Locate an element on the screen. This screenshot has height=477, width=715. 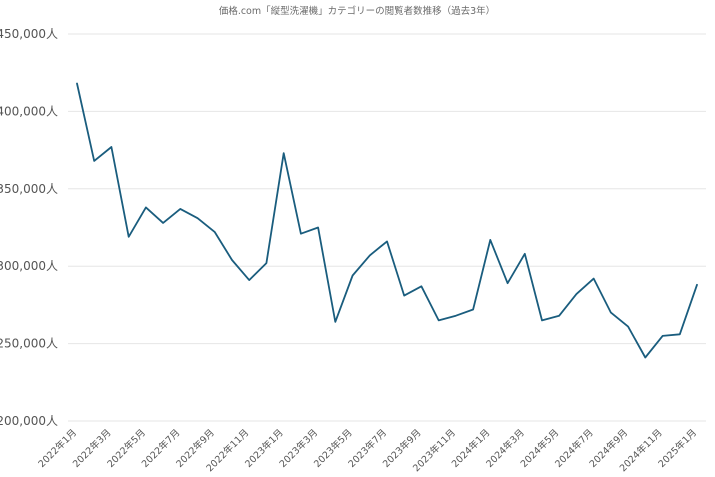
y-tick-label: 300,000人 is located at coordinates (29, 266).